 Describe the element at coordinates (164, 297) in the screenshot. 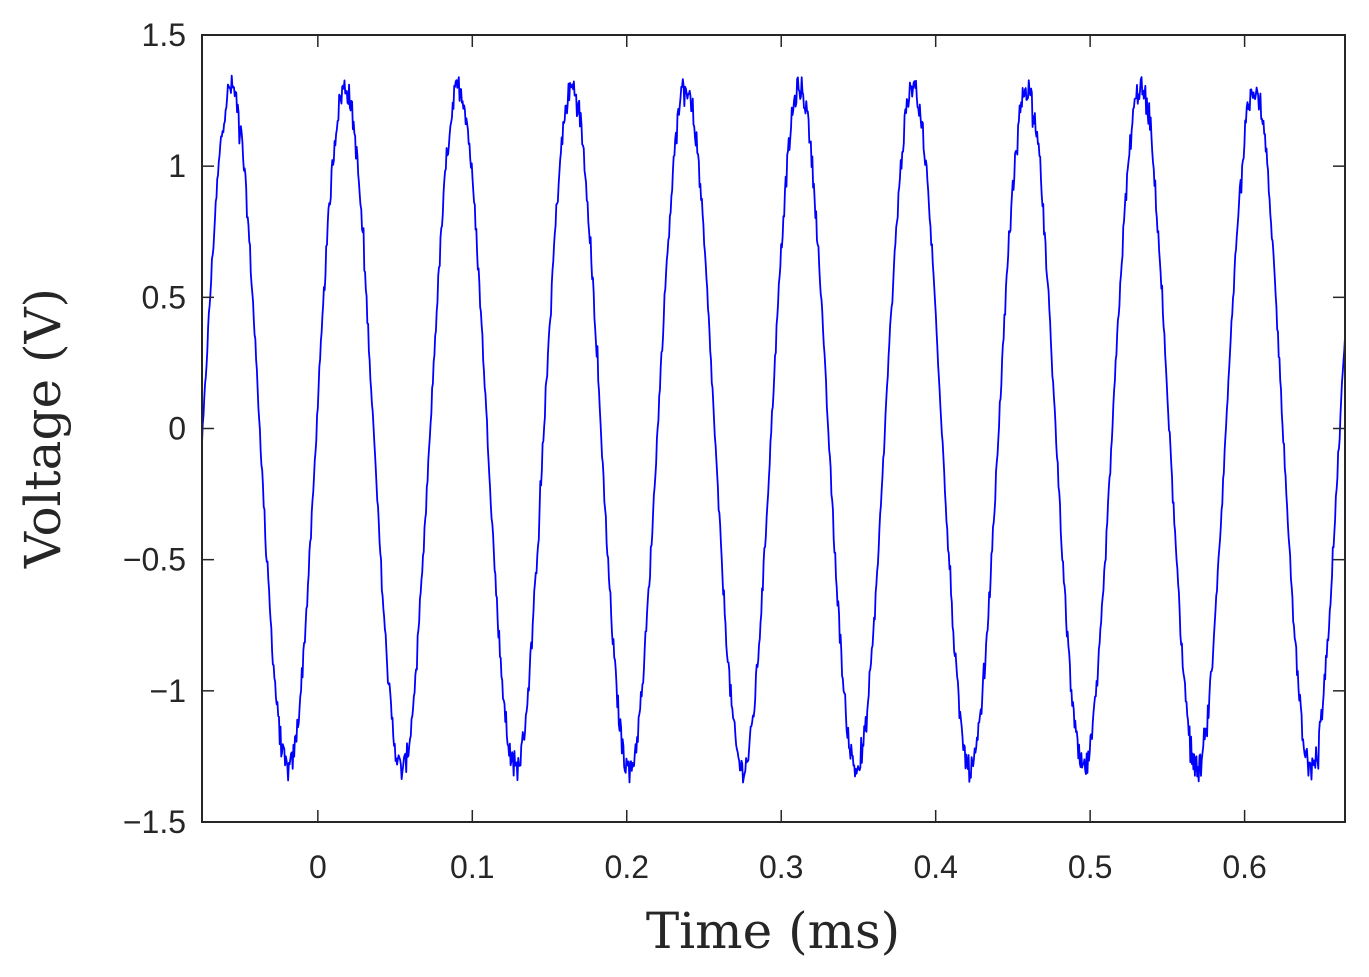

I see `y-tick-label: 0.5` at that location.